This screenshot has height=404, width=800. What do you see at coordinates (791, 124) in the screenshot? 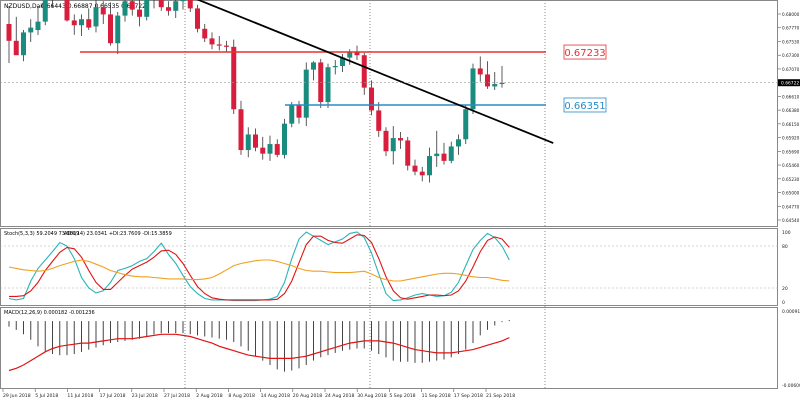
I see `price-tick-label: 0.66150` at bounding box center [791, 124].